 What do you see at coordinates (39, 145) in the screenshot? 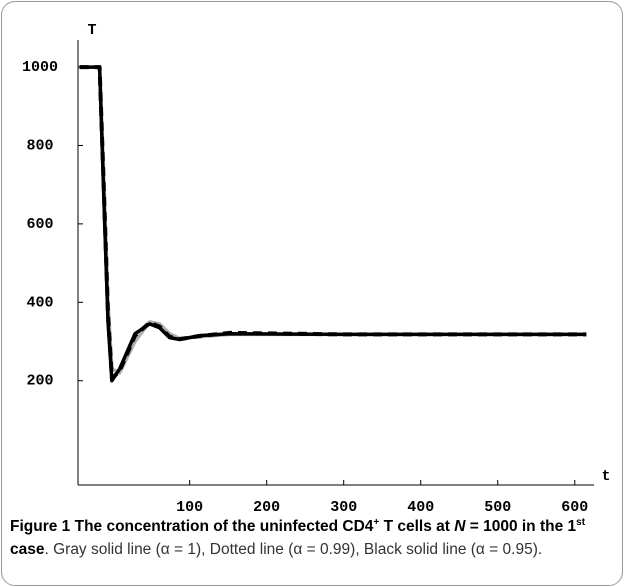
I see `y-tick-label: 800` at bounding box center [39, 145].